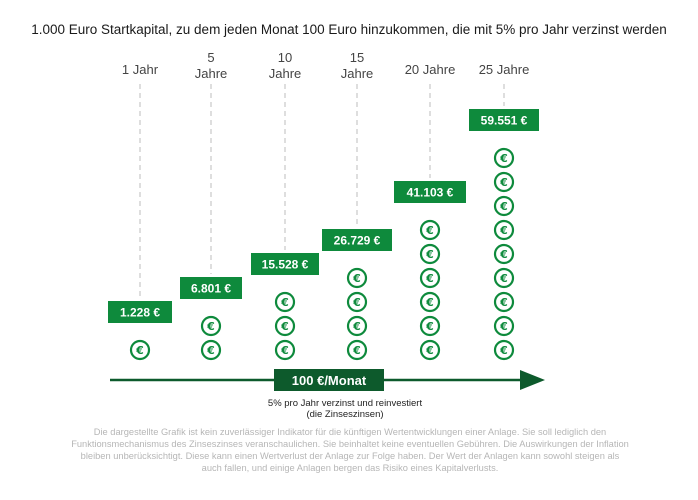 The height and width of the screenshot is (500, 698). I want to click on value-label: 15.528 €, so click(285, 265).